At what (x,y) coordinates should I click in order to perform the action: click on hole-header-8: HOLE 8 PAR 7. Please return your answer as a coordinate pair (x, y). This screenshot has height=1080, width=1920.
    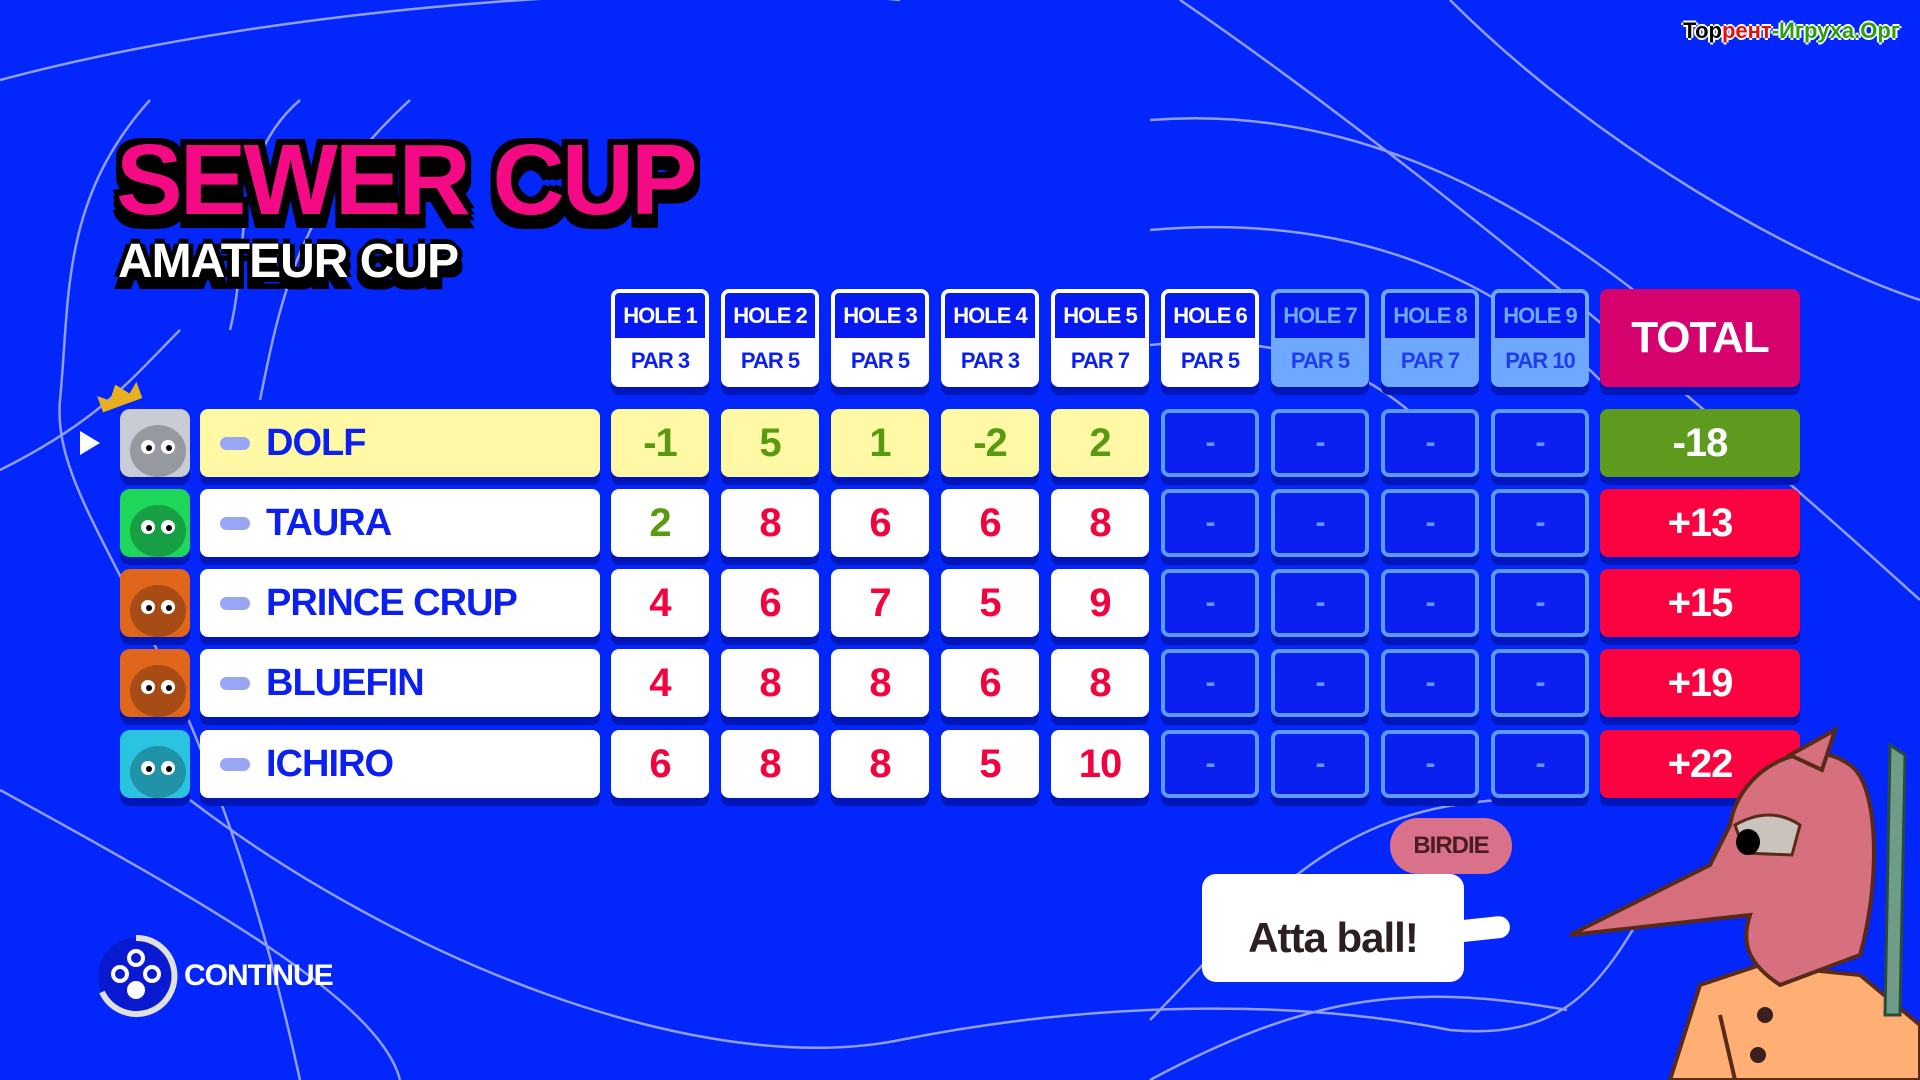
    Looking at the image, I should click on (1430, 338).